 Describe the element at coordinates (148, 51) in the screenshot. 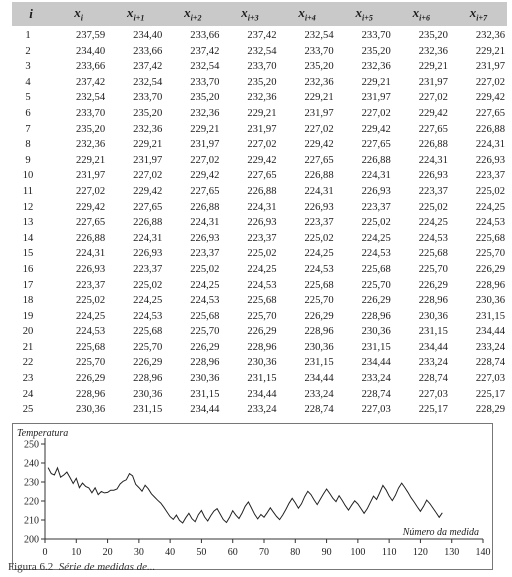

I see `value-cell: 233,66` at that location.